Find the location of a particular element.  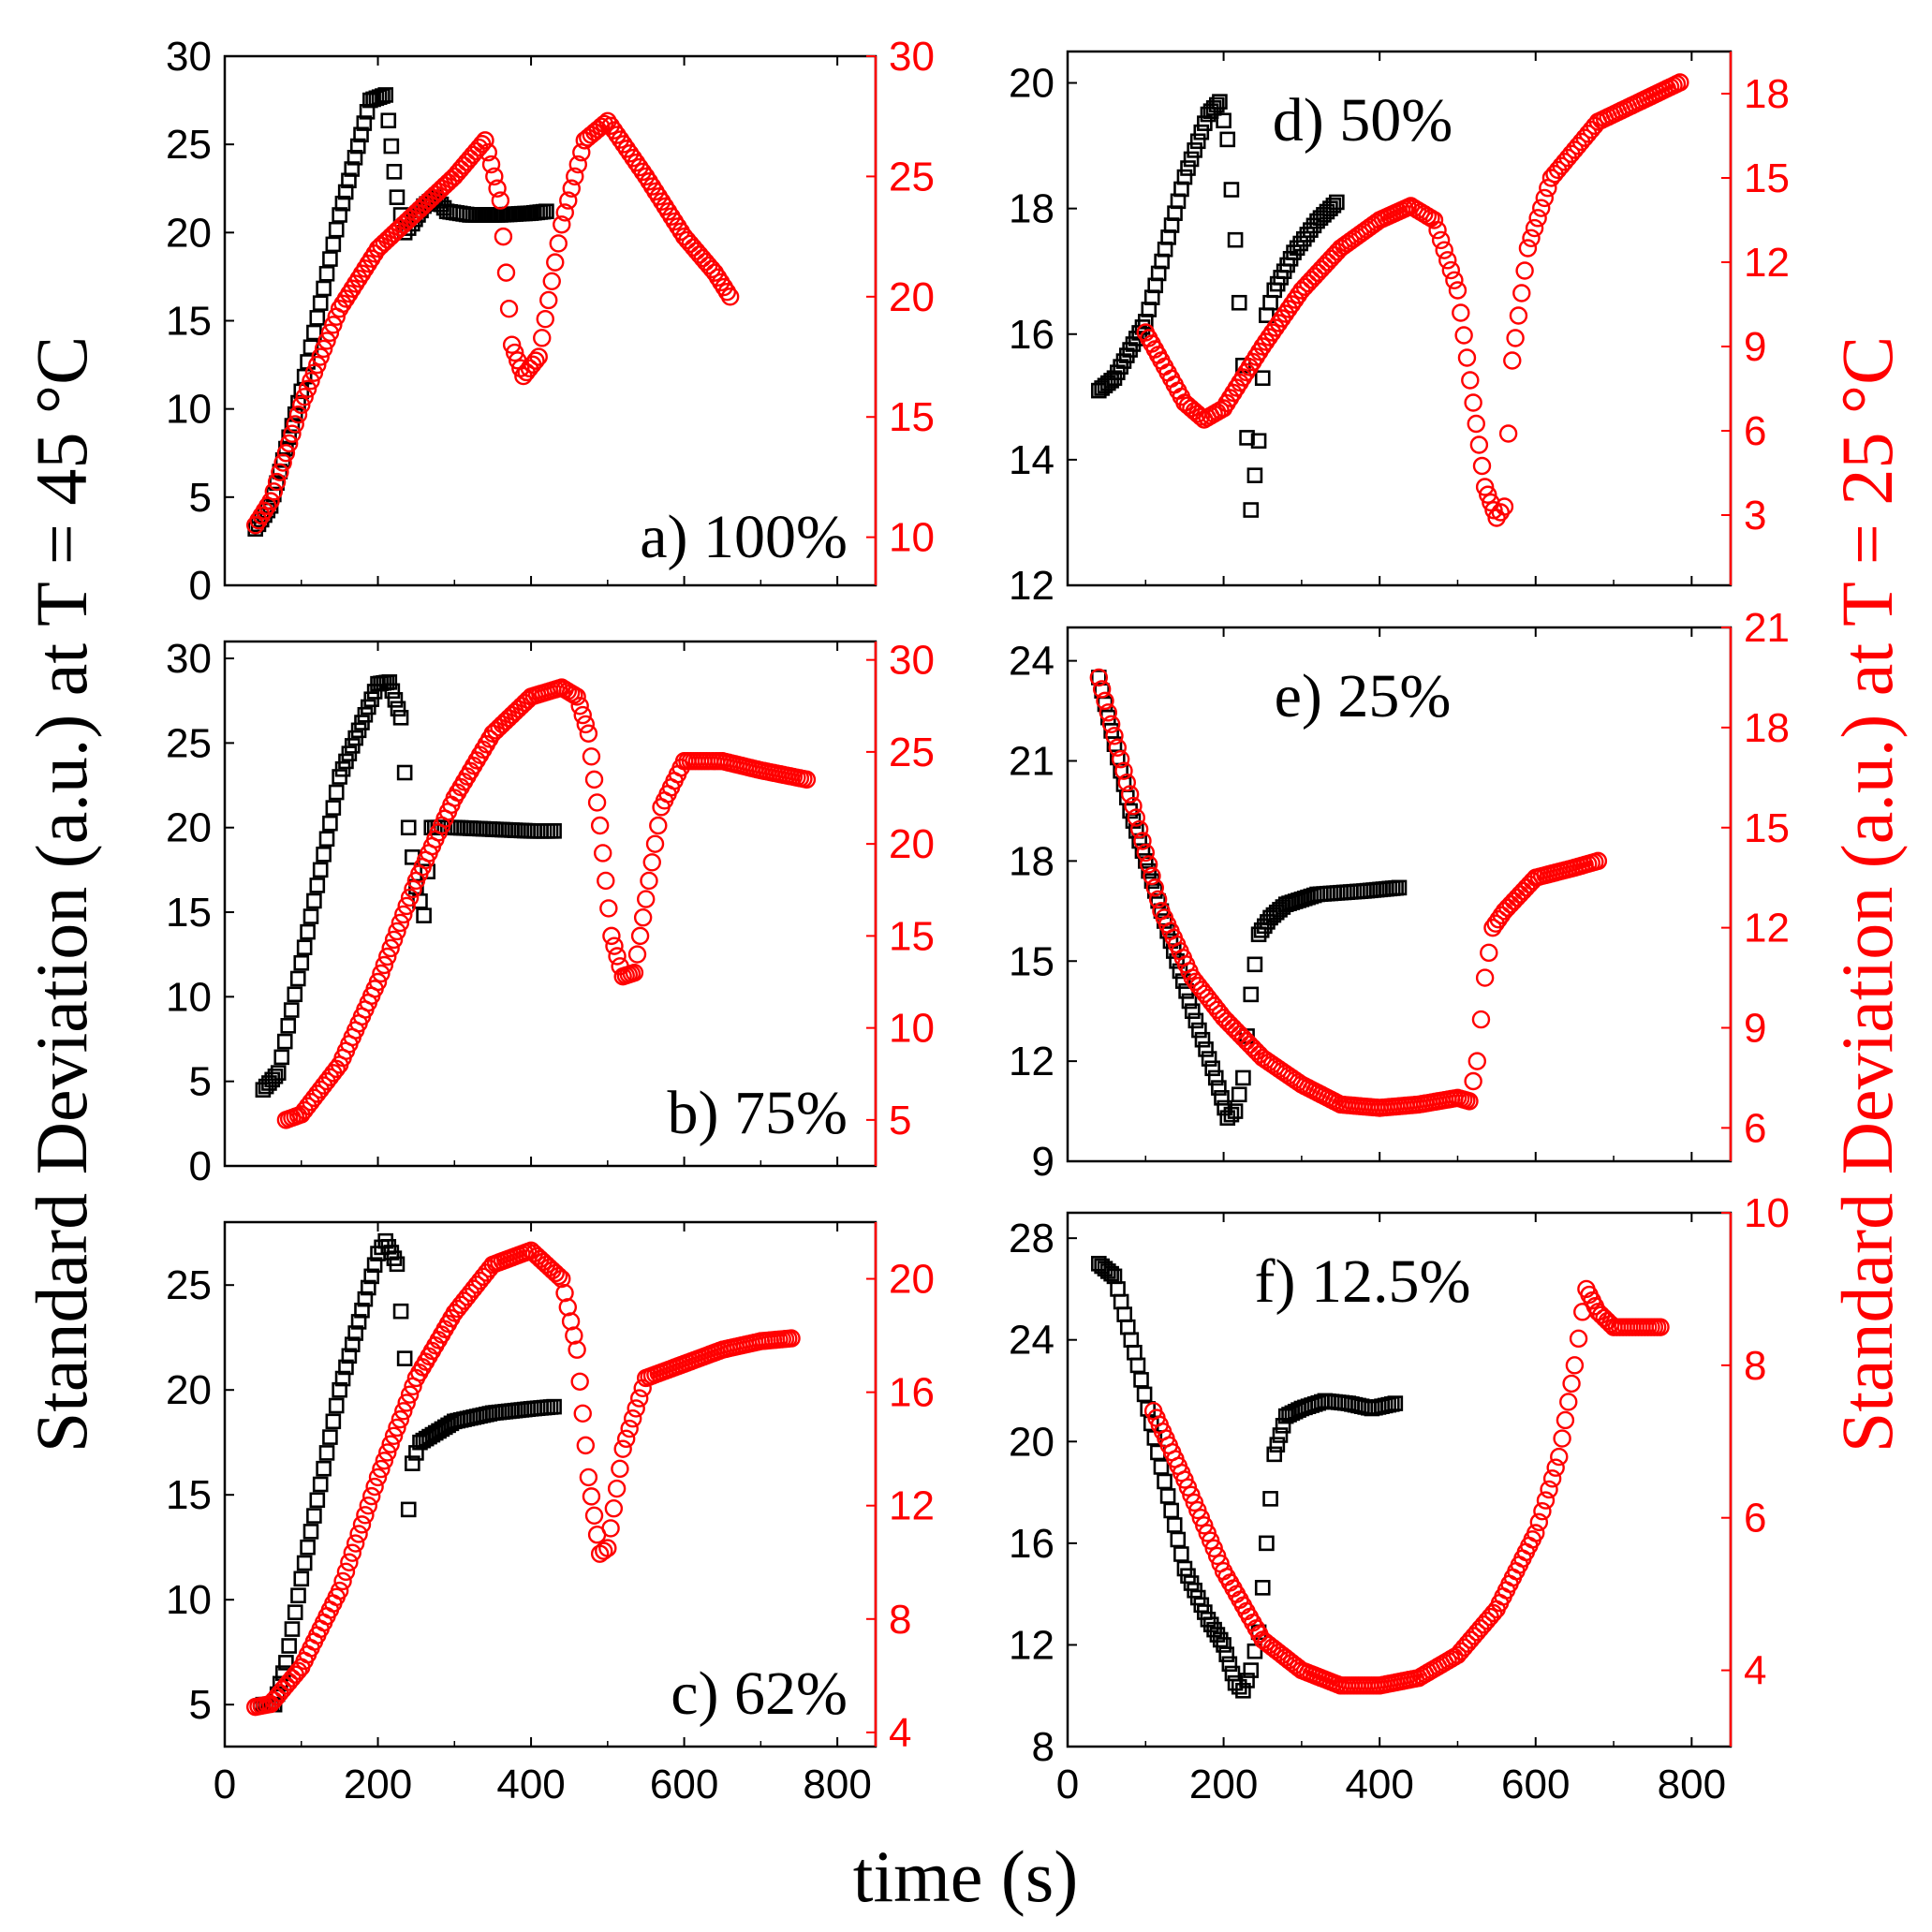

right-y-tick-label: 9 is located at coordinates (1755, 347).